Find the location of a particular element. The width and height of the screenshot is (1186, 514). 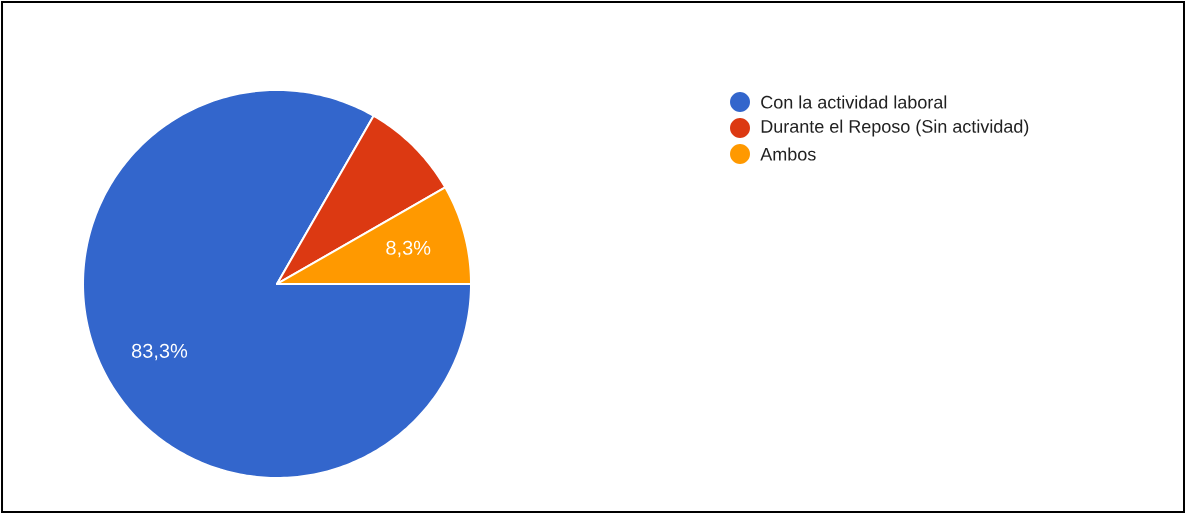

legend-label: Durante el Reposo (Sin actividad) is located at coordinates (895, 128).